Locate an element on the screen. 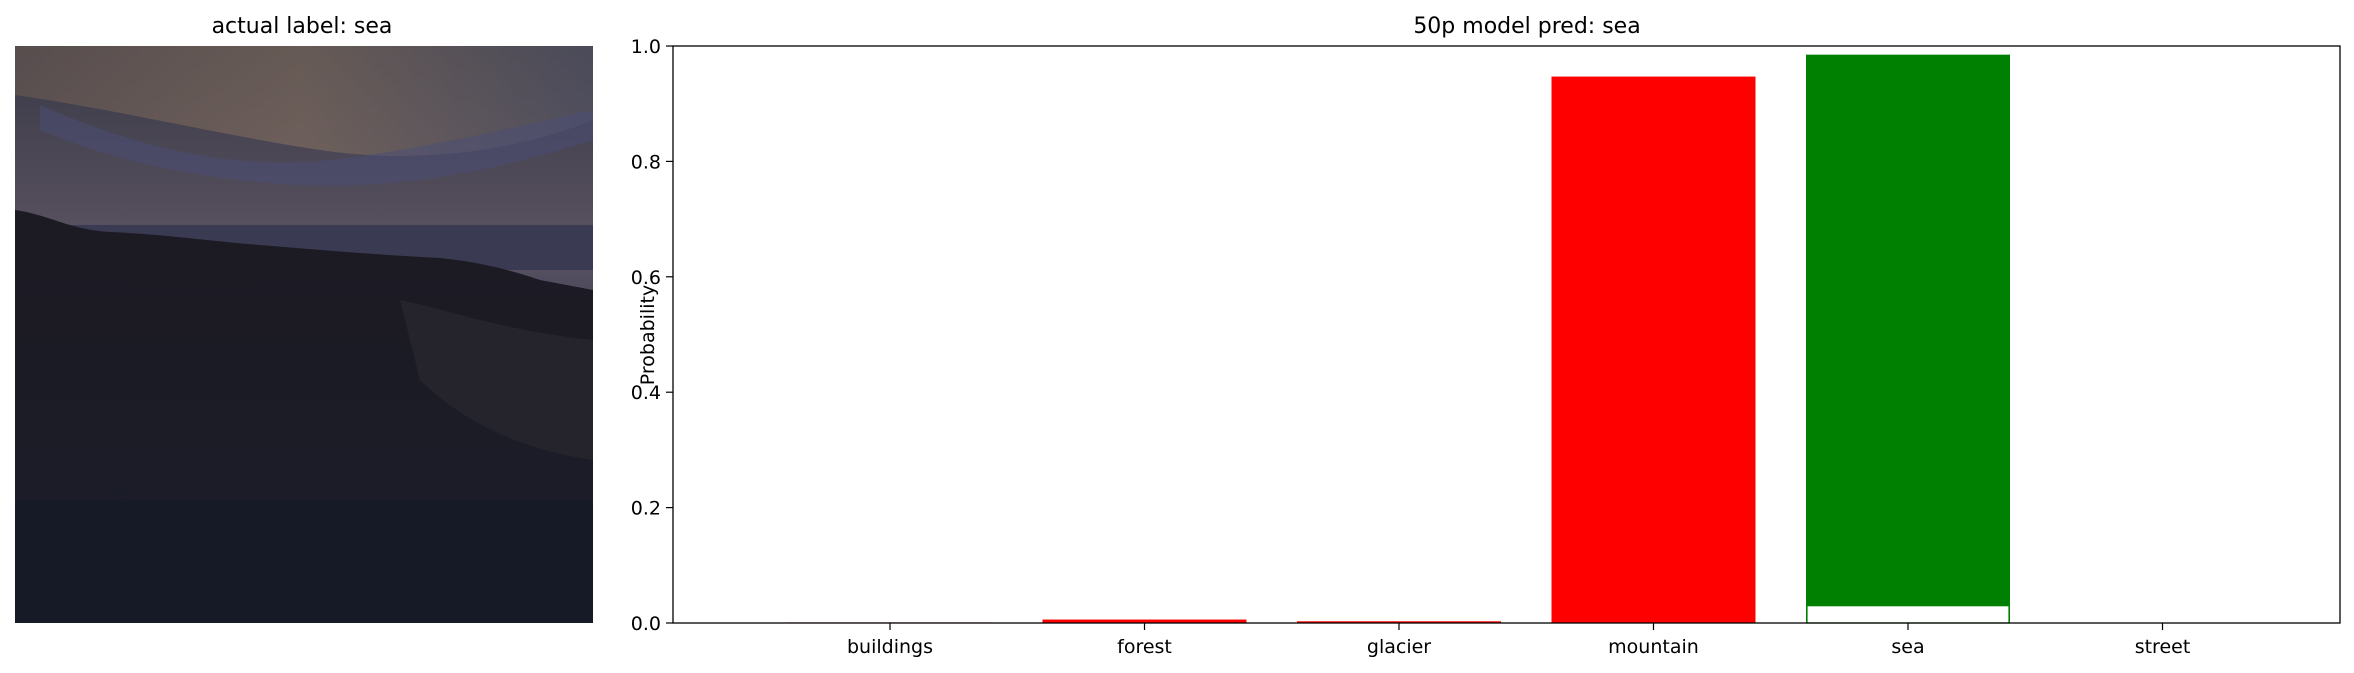 The width and height of the screenshot is (2354, 673). x-tick-label-buildings: buildings is located at coordinates (890, 647).